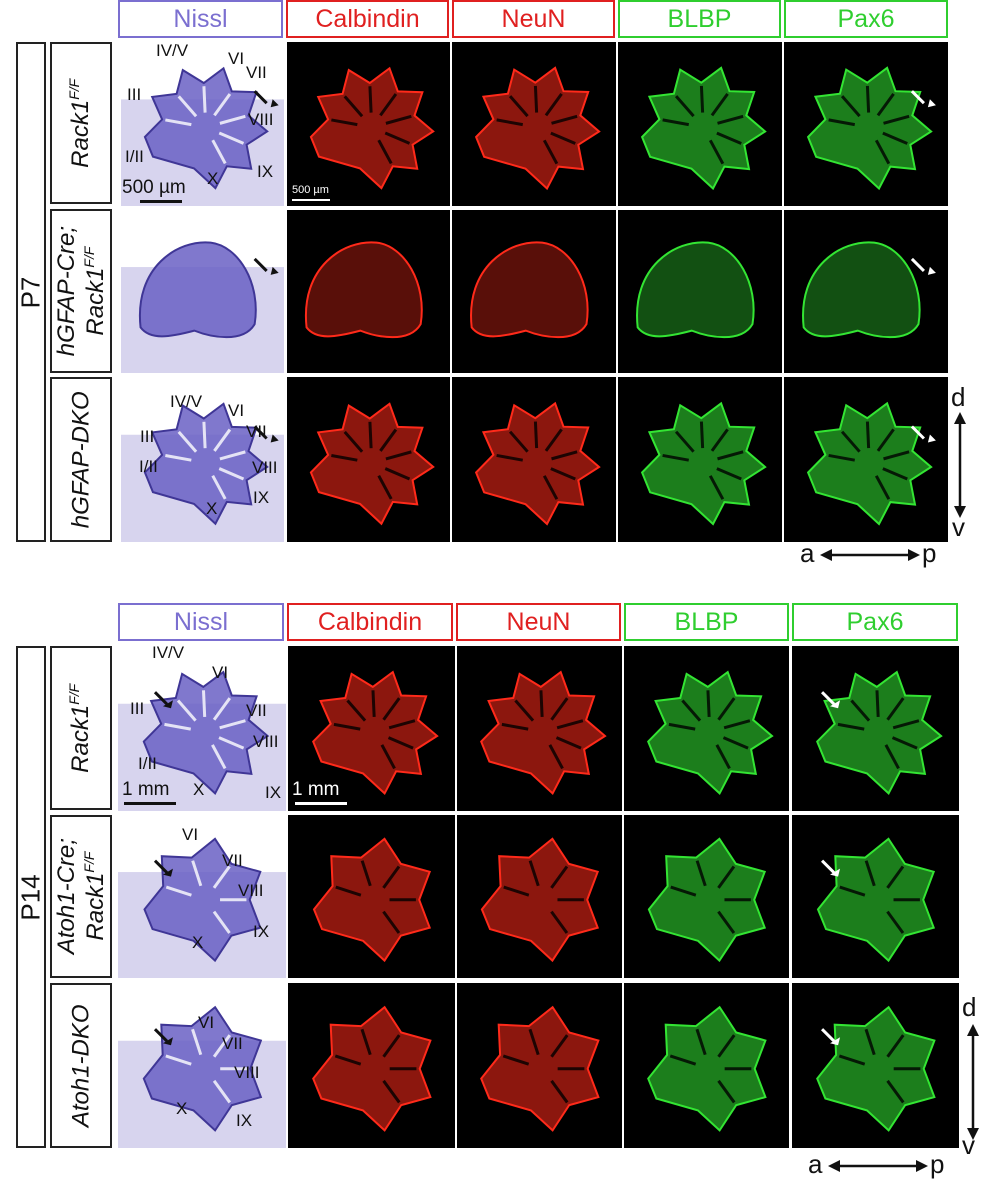 The width and height of the screenshot is (984, 1186). I want to click on header-label: Pax6, so click(875, 621).